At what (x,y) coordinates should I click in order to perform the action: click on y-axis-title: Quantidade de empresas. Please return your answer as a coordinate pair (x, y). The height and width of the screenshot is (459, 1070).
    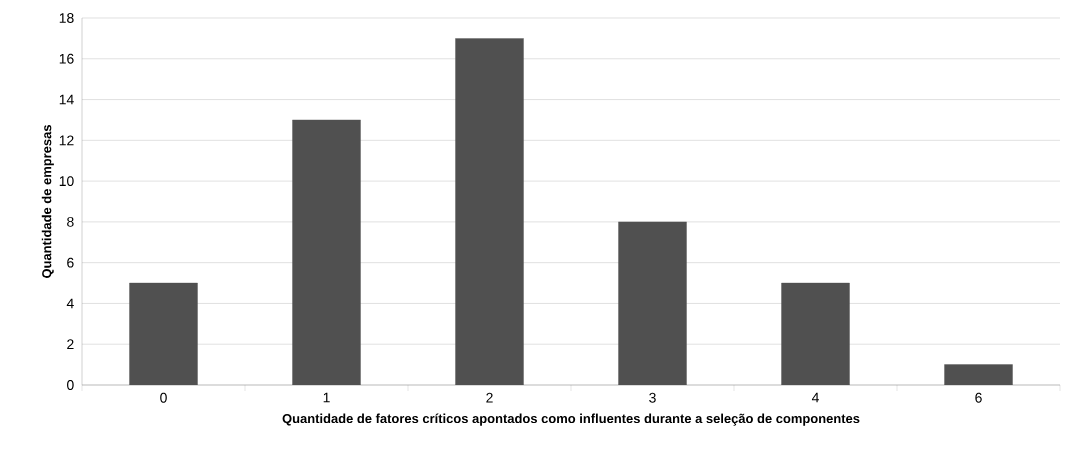
    Looking at the image, I should click on (47, 201).